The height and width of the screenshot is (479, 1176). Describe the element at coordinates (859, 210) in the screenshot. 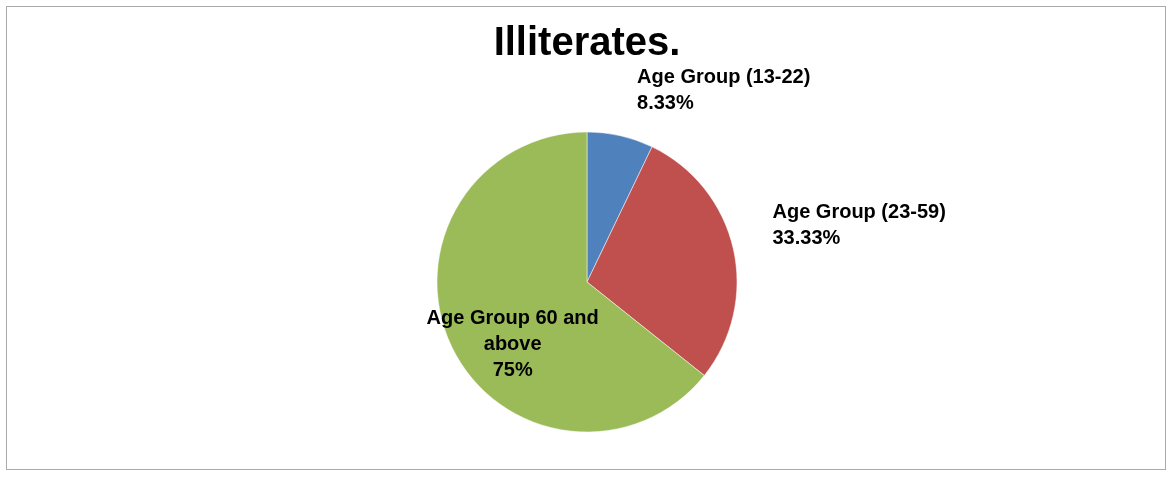

I see `slice-label: Age Group (23-59)` at that location.